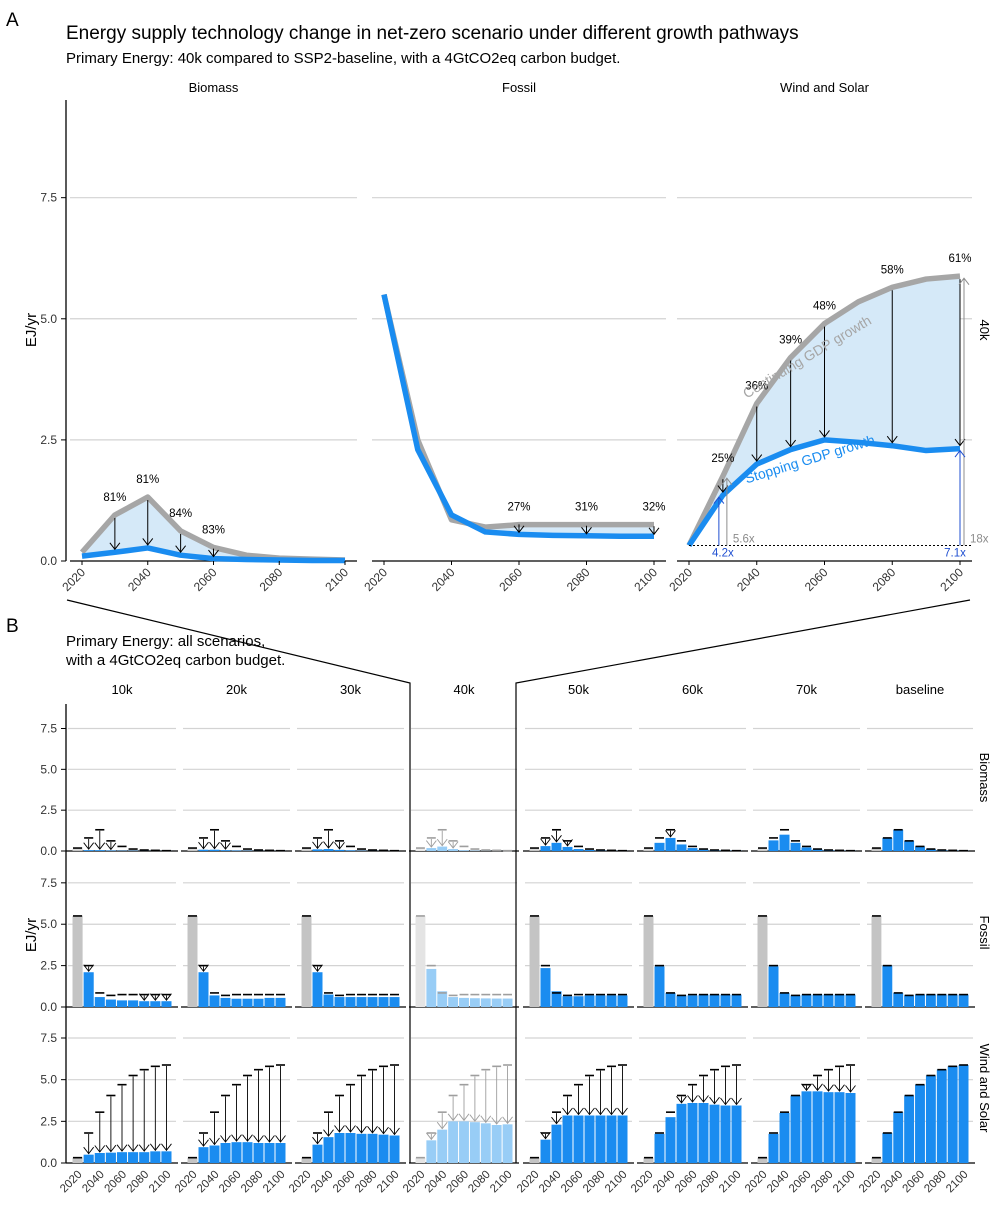  Describe the element at coordinates (984, 933) in the screenshot. I see `row-strip-label: Fossil` at that location.